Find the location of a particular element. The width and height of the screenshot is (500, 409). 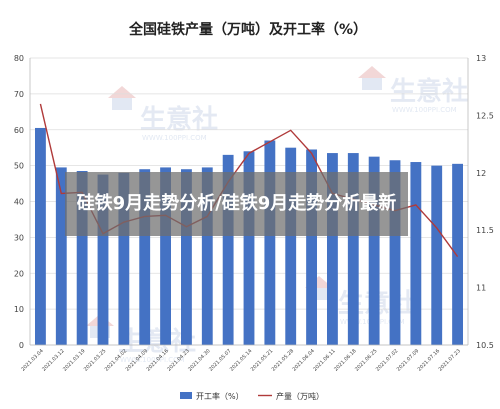

left-tick-label: 30 is located at coordinates (19, 237).